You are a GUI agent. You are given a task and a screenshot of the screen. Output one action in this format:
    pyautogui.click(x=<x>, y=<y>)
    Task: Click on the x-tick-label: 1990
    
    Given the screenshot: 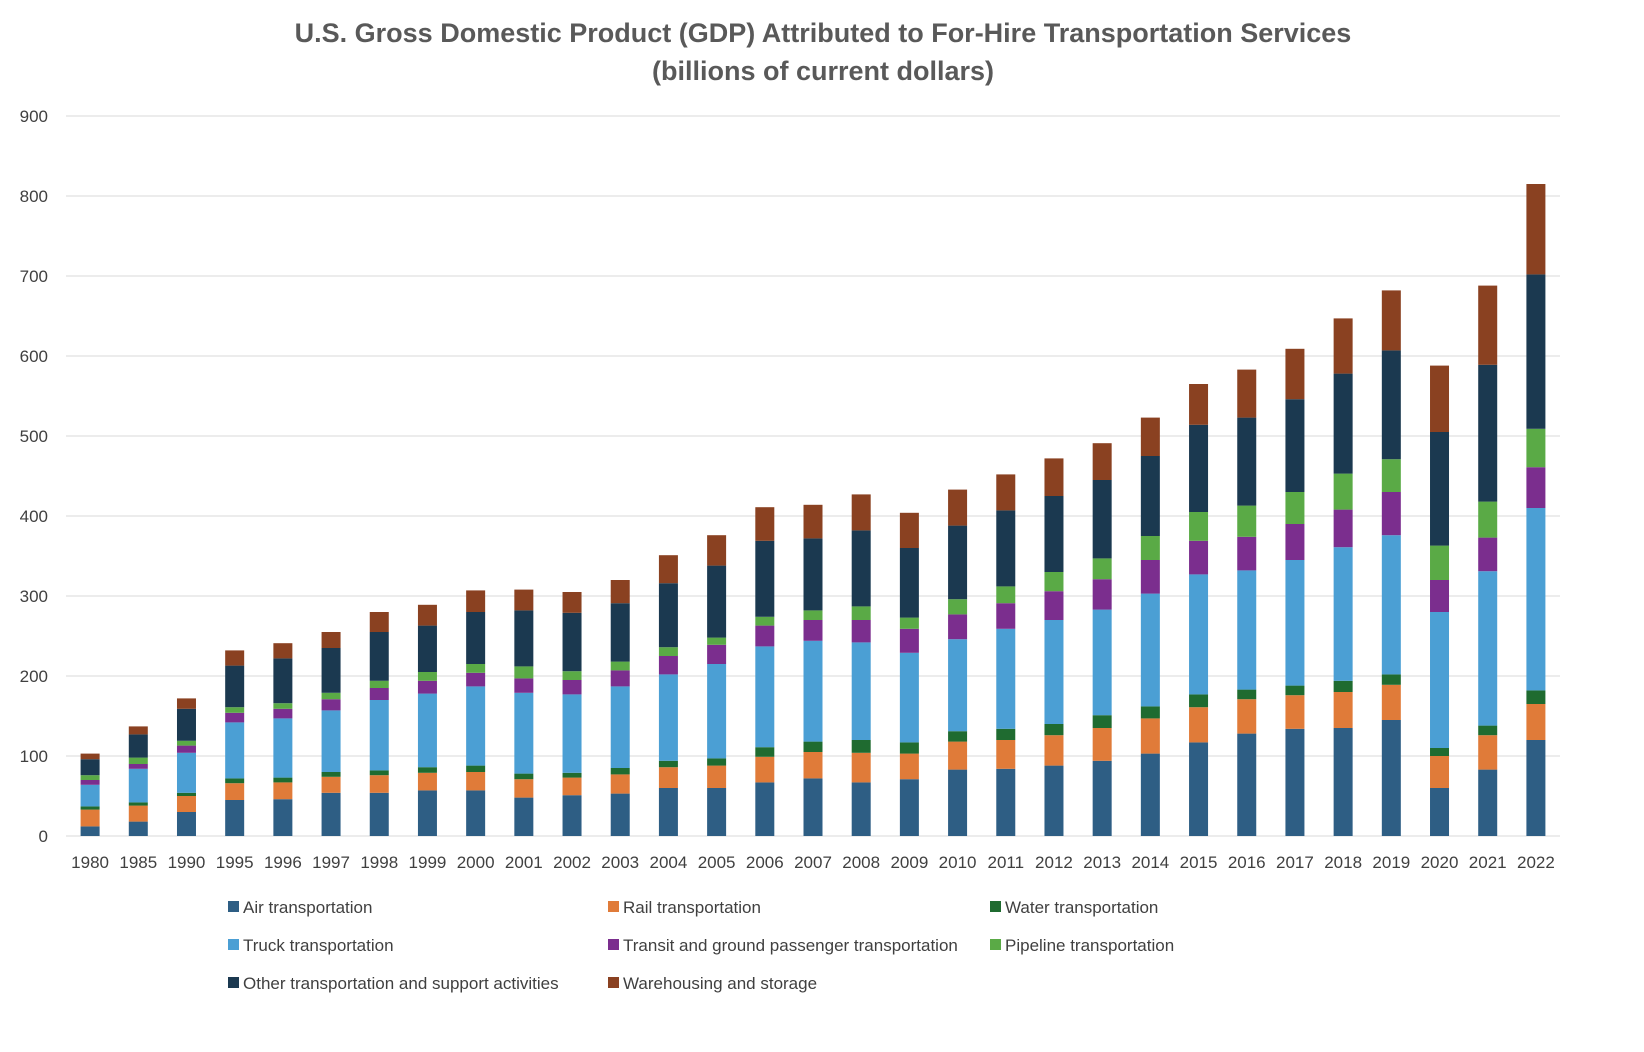 What is the action you would take?
    pyautogui.click(x=187, y=862)
    